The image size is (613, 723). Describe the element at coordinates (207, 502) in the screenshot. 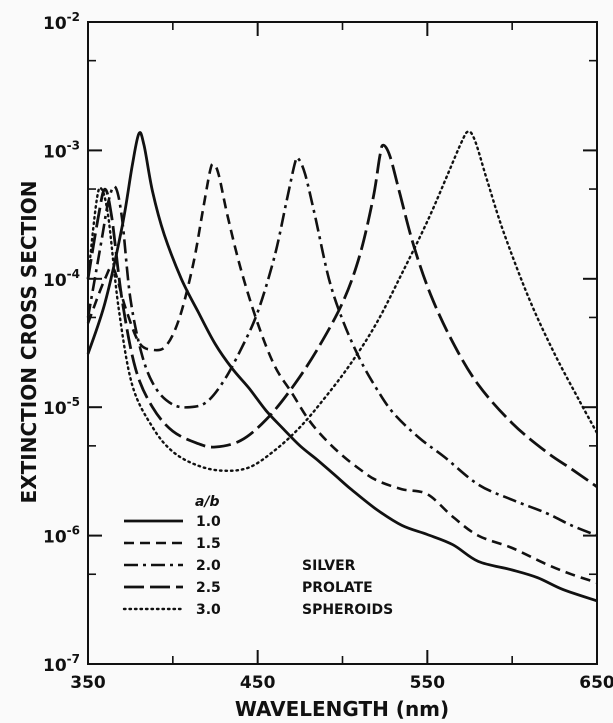

I see `legend-header: a/b` at that location.